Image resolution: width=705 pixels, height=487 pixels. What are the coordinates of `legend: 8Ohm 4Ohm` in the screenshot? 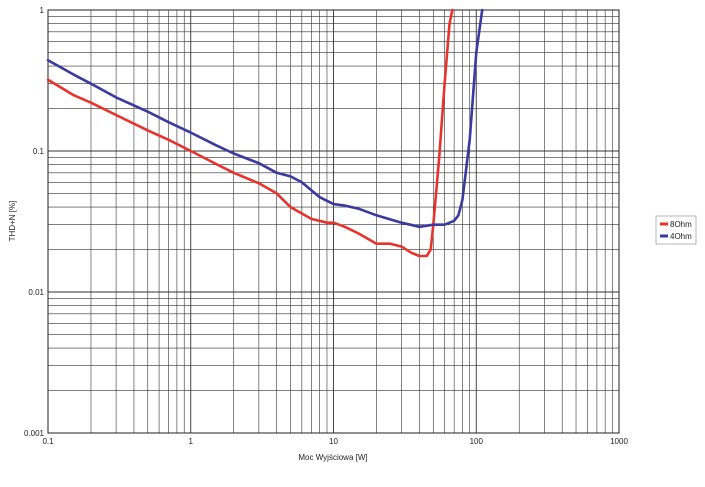 It's located at (676, 230).